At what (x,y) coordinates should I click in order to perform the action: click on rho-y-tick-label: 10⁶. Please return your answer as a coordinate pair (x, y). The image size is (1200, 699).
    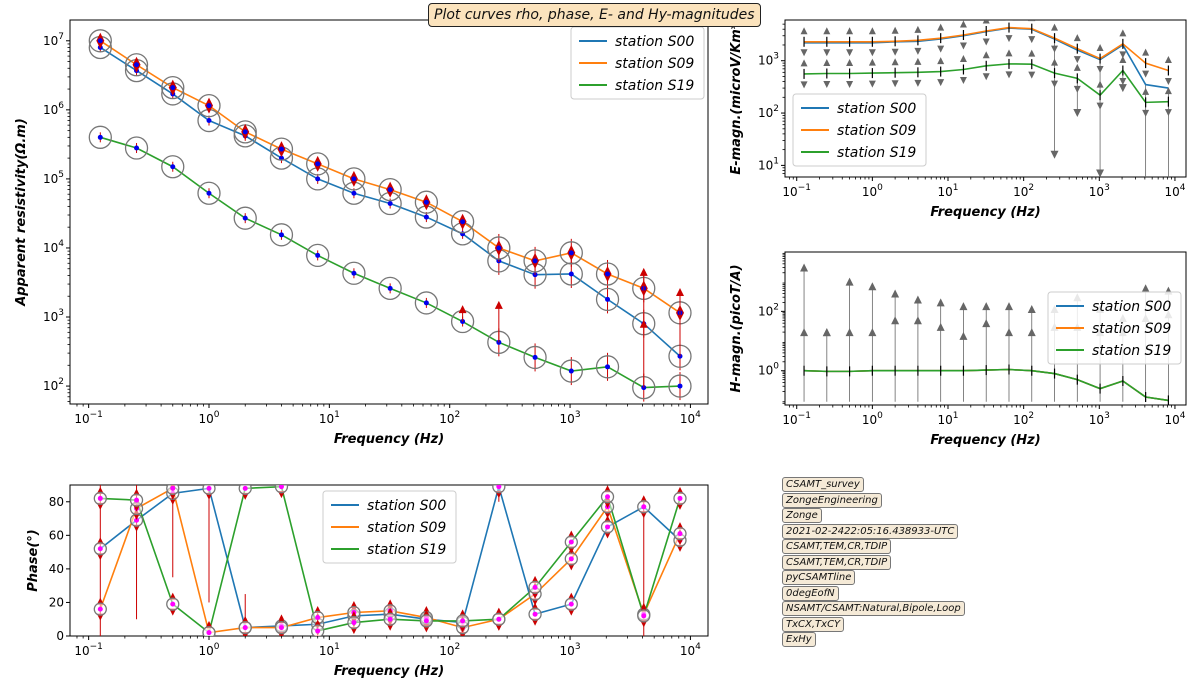
    Looking at the image, I should click on (53, 109).